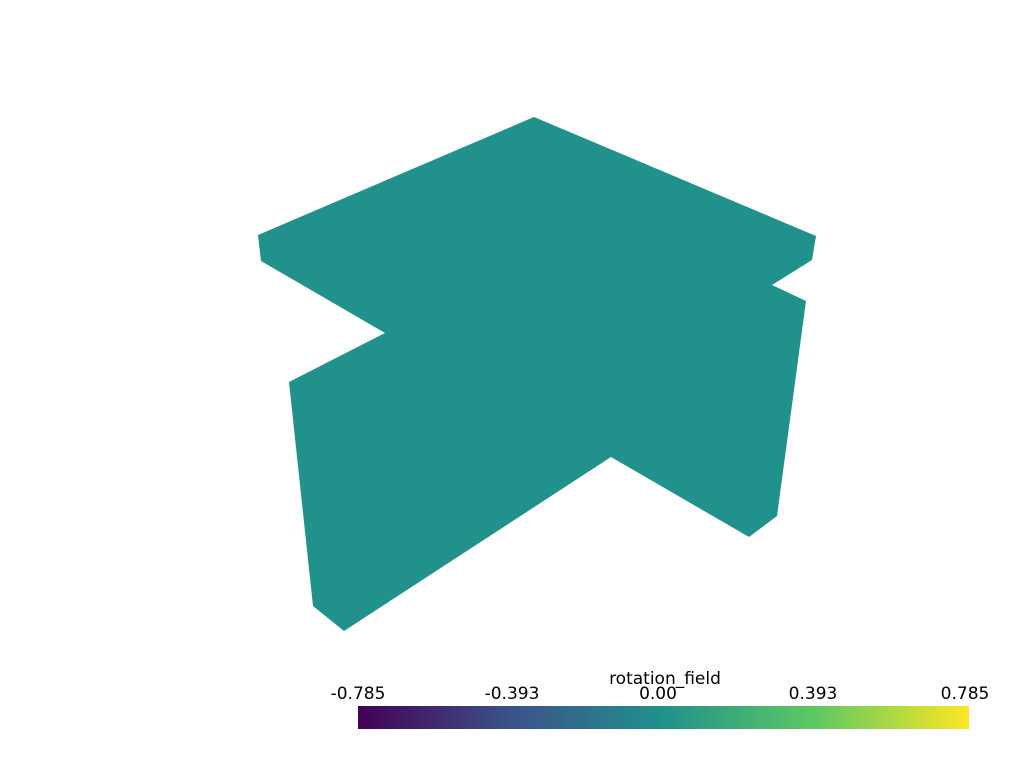 This screenshot has width=1024, height=768. I want to click on colorbar-tick-mid: 0.00, so click(658, 694).